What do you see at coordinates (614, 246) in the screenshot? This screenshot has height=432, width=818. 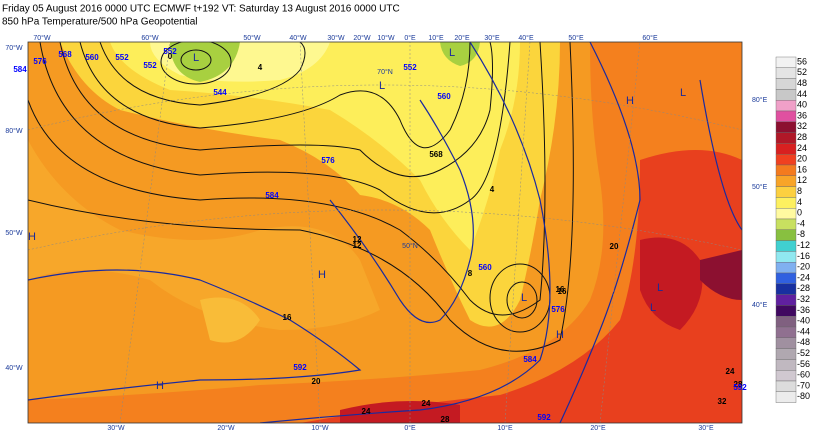 I see `contour-label: 20` at bounding box center [614, 246].